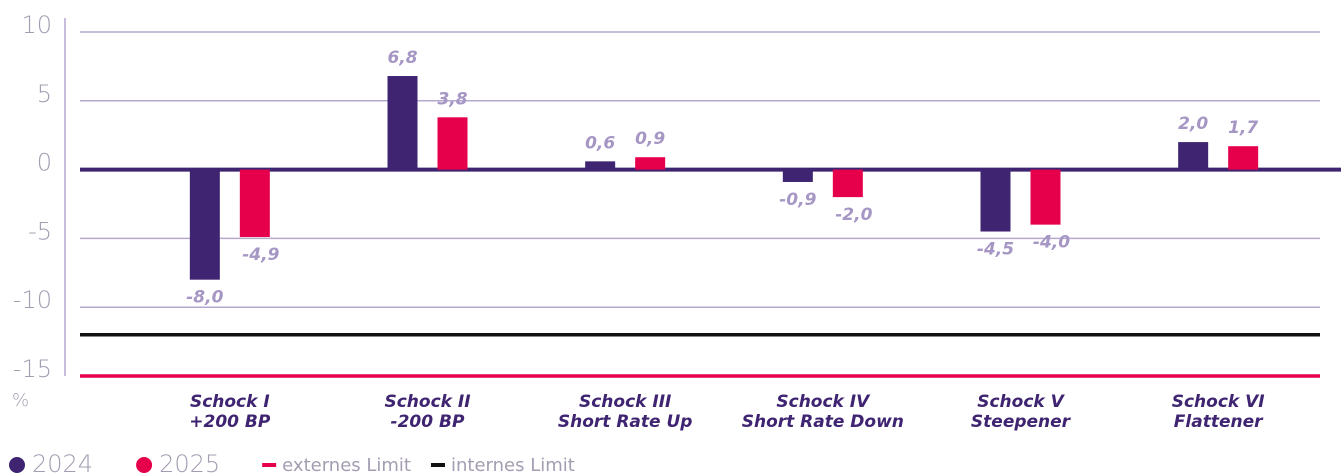  Describe the element at coordinates (625, 402) in the screenshot. I see `x-tick-label: Schock III` at that location.